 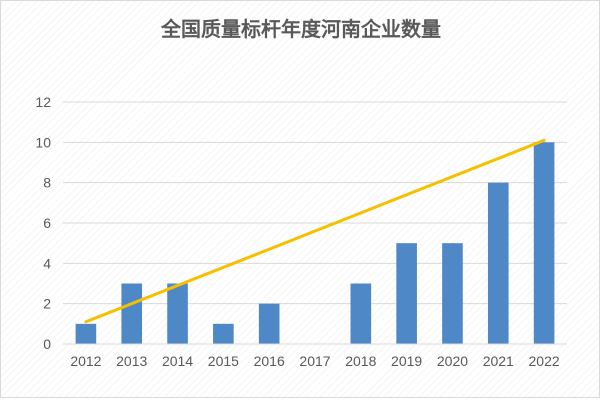 I want to click on bar-2012, so click(x=86, y=333).